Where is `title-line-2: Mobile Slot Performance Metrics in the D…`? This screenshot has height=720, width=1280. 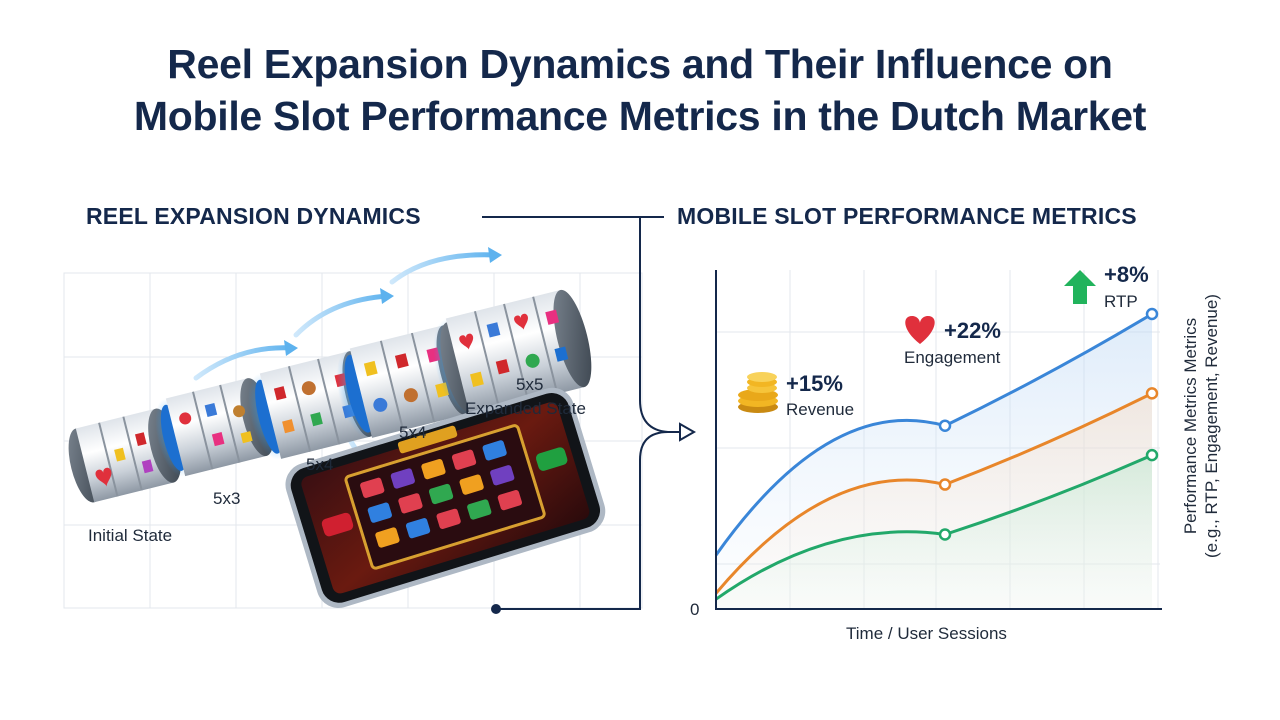 title-line-2: Mobile Slot Performance Metrics in the D… is located at coordinates (640, 116).